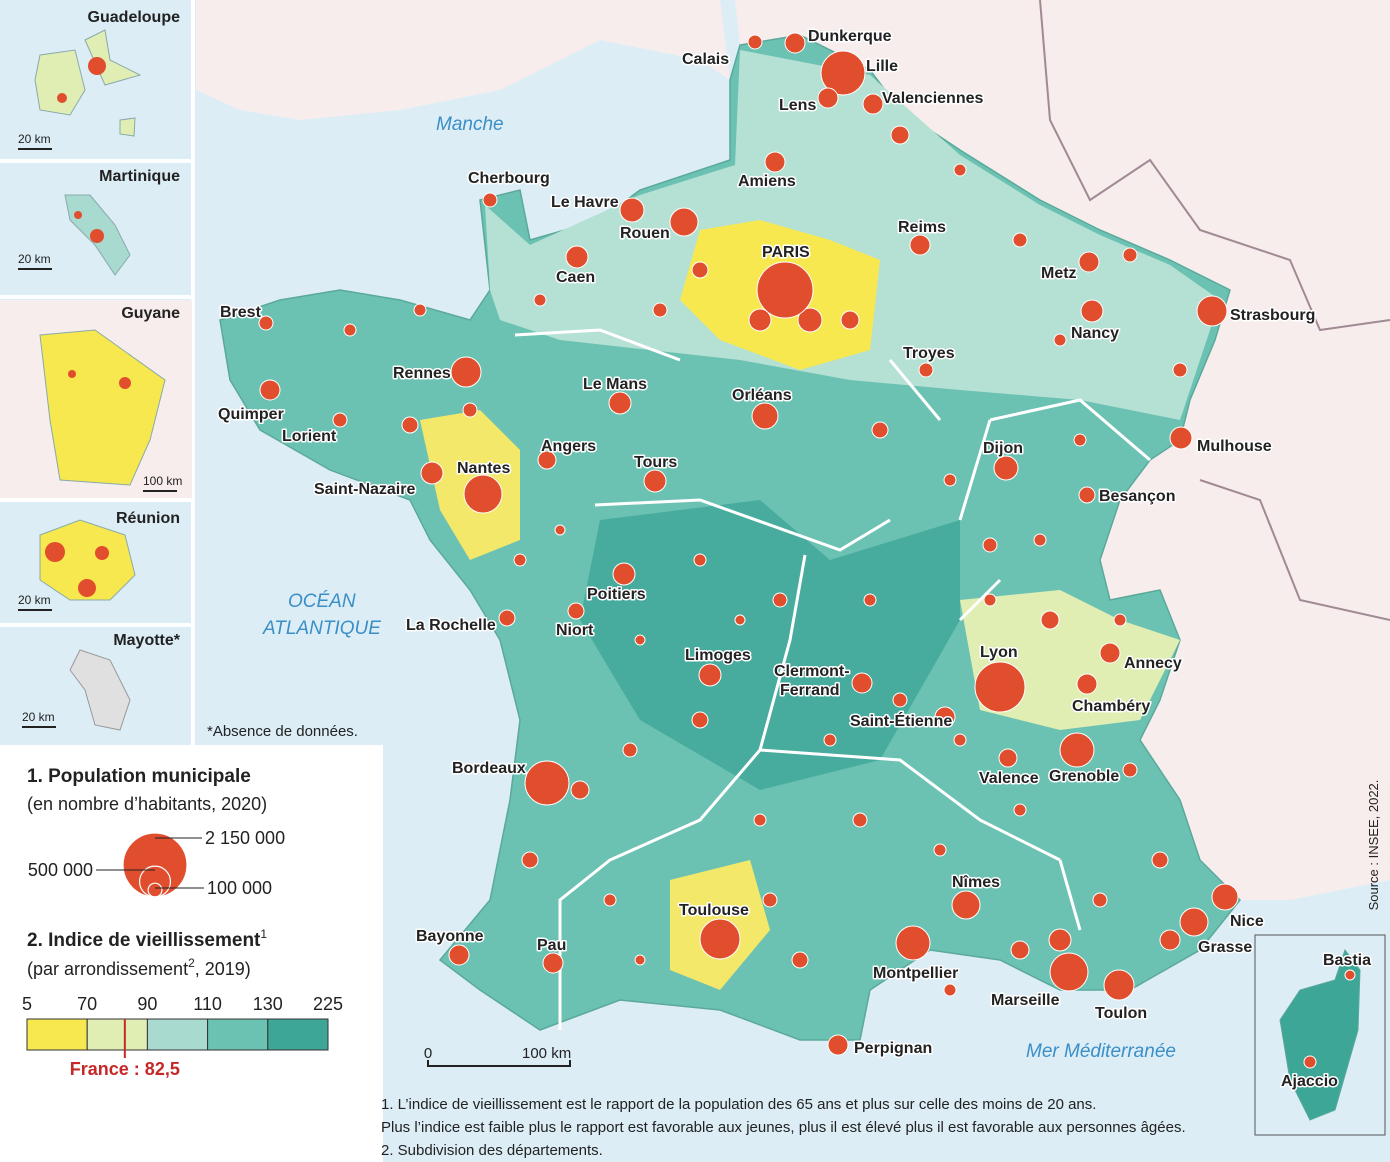 The image size is (1390, 1162). I want to click on inset-scale: 100 km, so click(162, 481).